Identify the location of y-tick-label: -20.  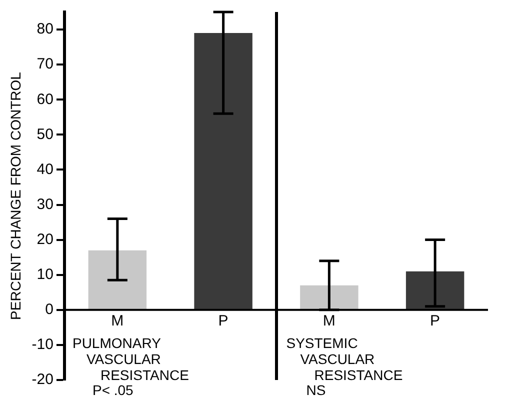
(43, 379).